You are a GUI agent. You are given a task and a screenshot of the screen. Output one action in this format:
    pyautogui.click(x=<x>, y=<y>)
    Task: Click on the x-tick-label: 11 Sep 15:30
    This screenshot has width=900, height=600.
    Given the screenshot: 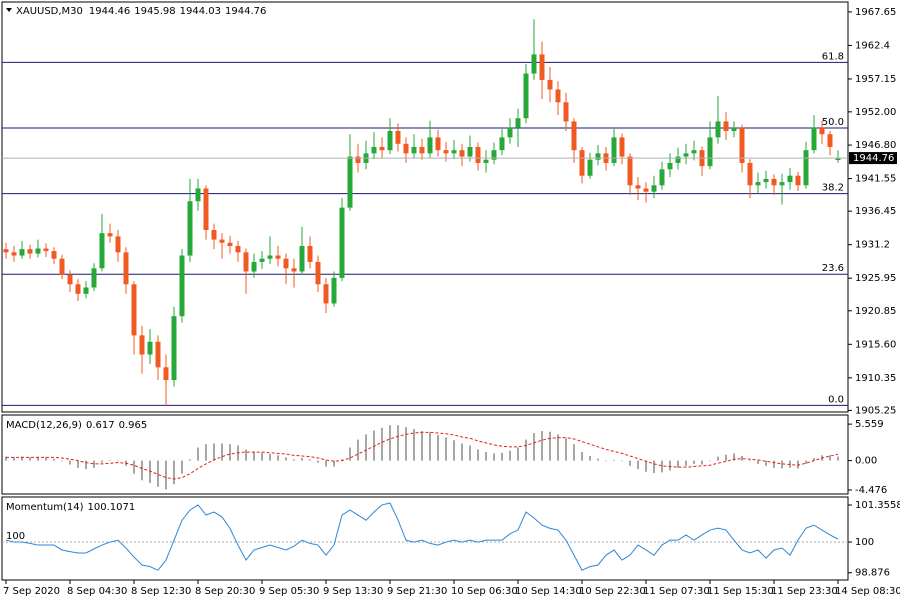 What is the action you would take?
    pyautogui.click(x=740, y=591)
    